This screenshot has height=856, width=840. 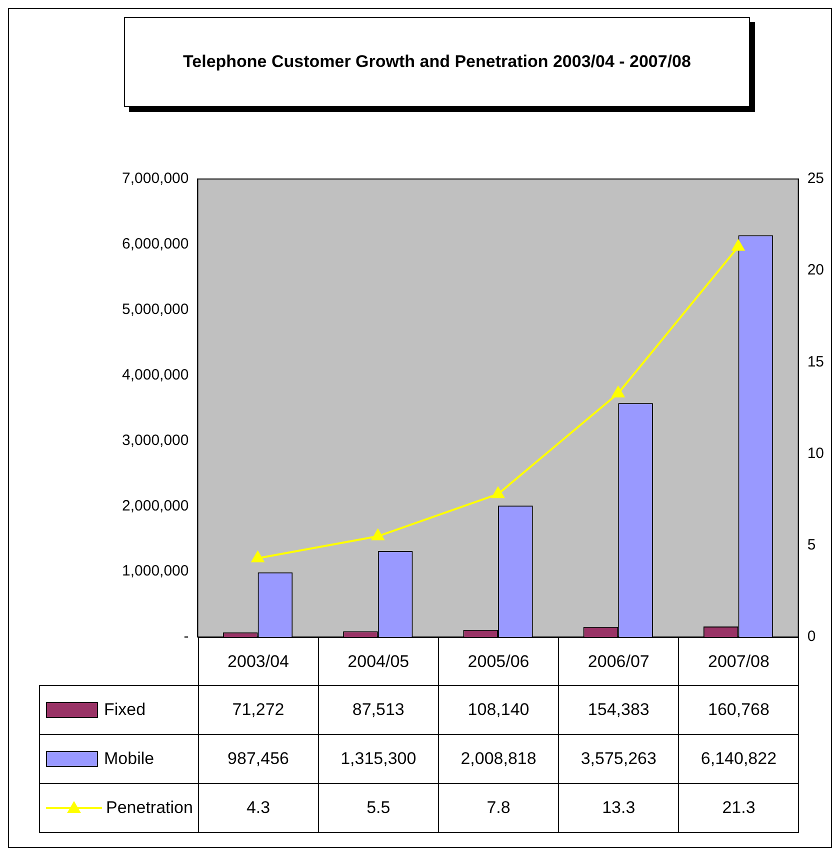 I want to click on legend-label: Penetration, so click(x=149, y=808).